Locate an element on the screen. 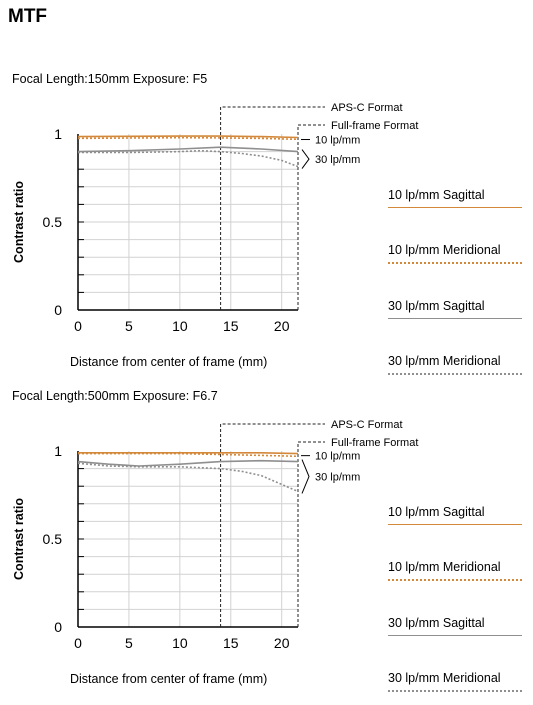 This screenshot has width=533, height=705. page-title: MTF is located at coordinates (28, 16).